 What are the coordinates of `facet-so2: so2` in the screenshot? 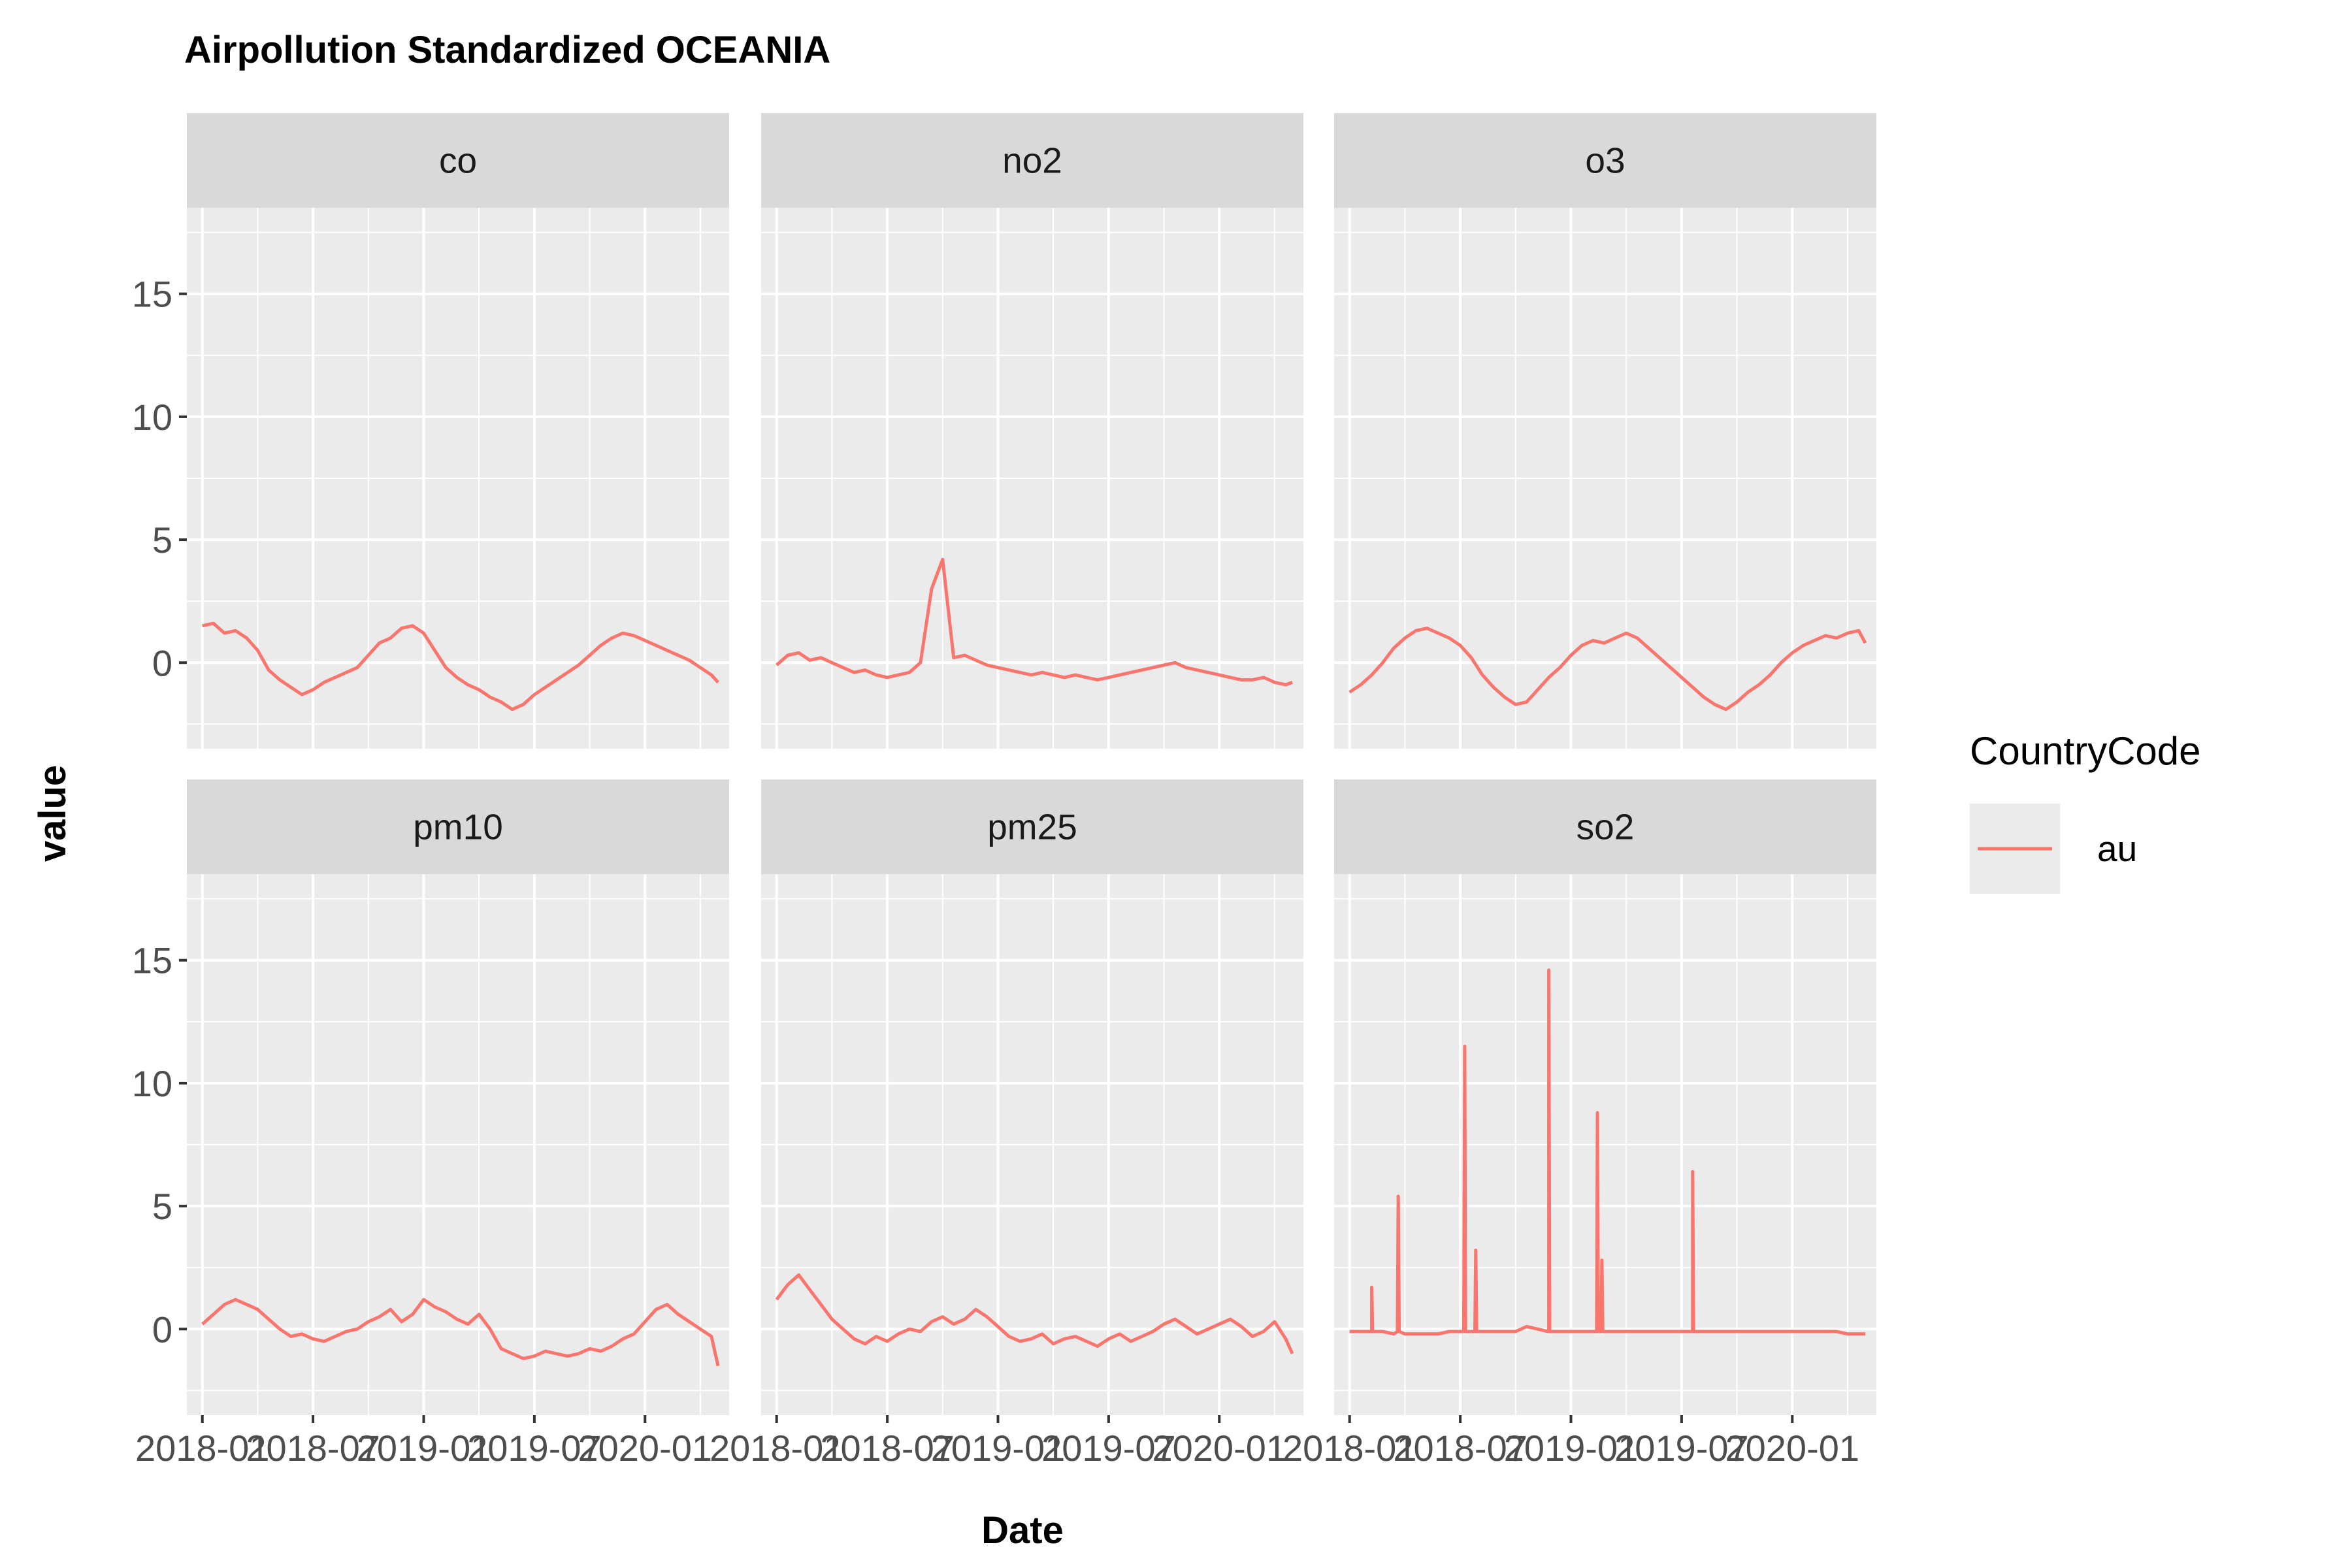 It's located at (1605, 1097).